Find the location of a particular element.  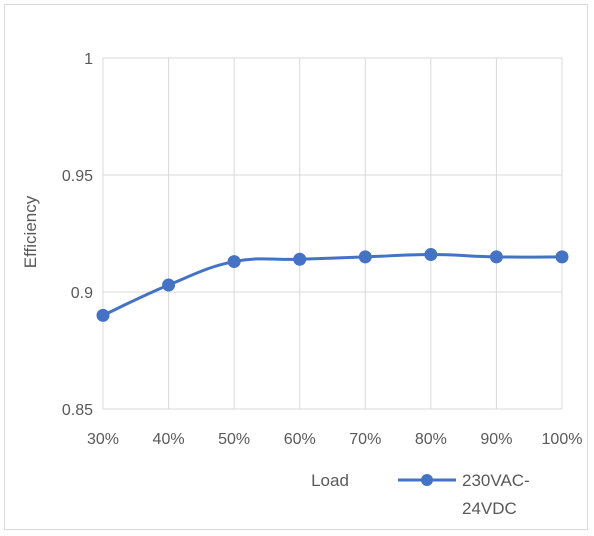

series-layer is located at coordinates (332, 285).